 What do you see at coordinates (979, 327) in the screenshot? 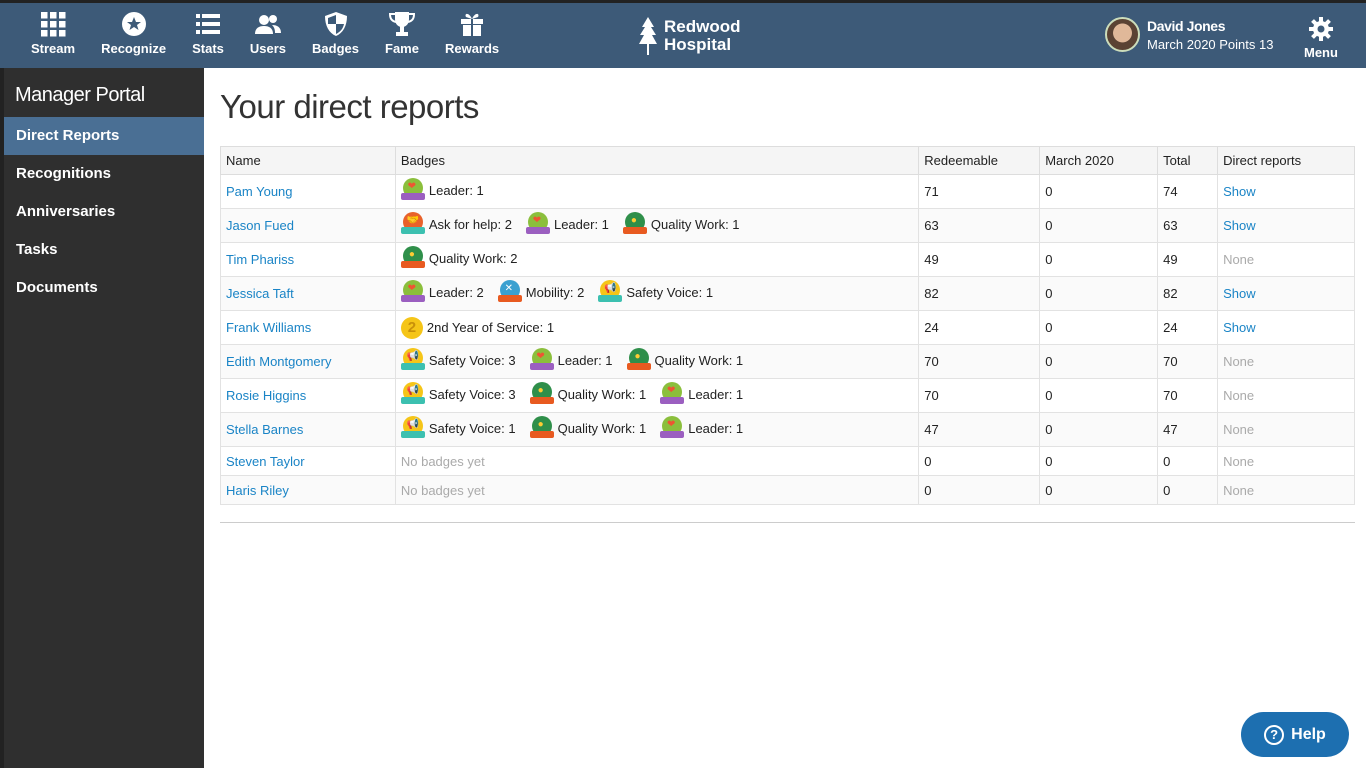
I see `redeemable: 24` at bounding box center [979, 327].